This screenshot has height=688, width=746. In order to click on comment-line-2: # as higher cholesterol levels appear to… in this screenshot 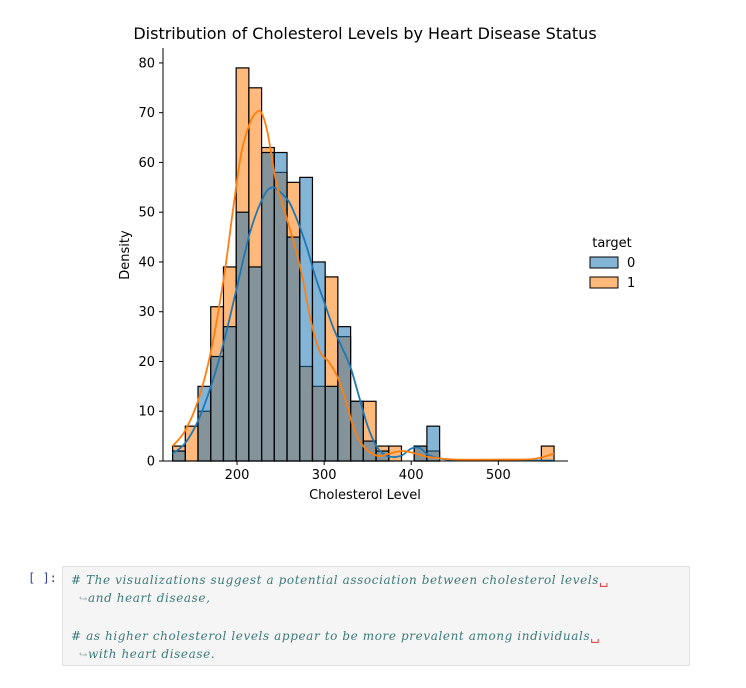, I will do `click(335, 636)`.